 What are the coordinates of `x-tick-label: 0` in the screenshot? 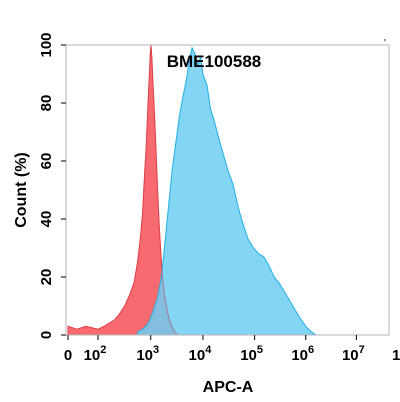 It's located at (68, 355).